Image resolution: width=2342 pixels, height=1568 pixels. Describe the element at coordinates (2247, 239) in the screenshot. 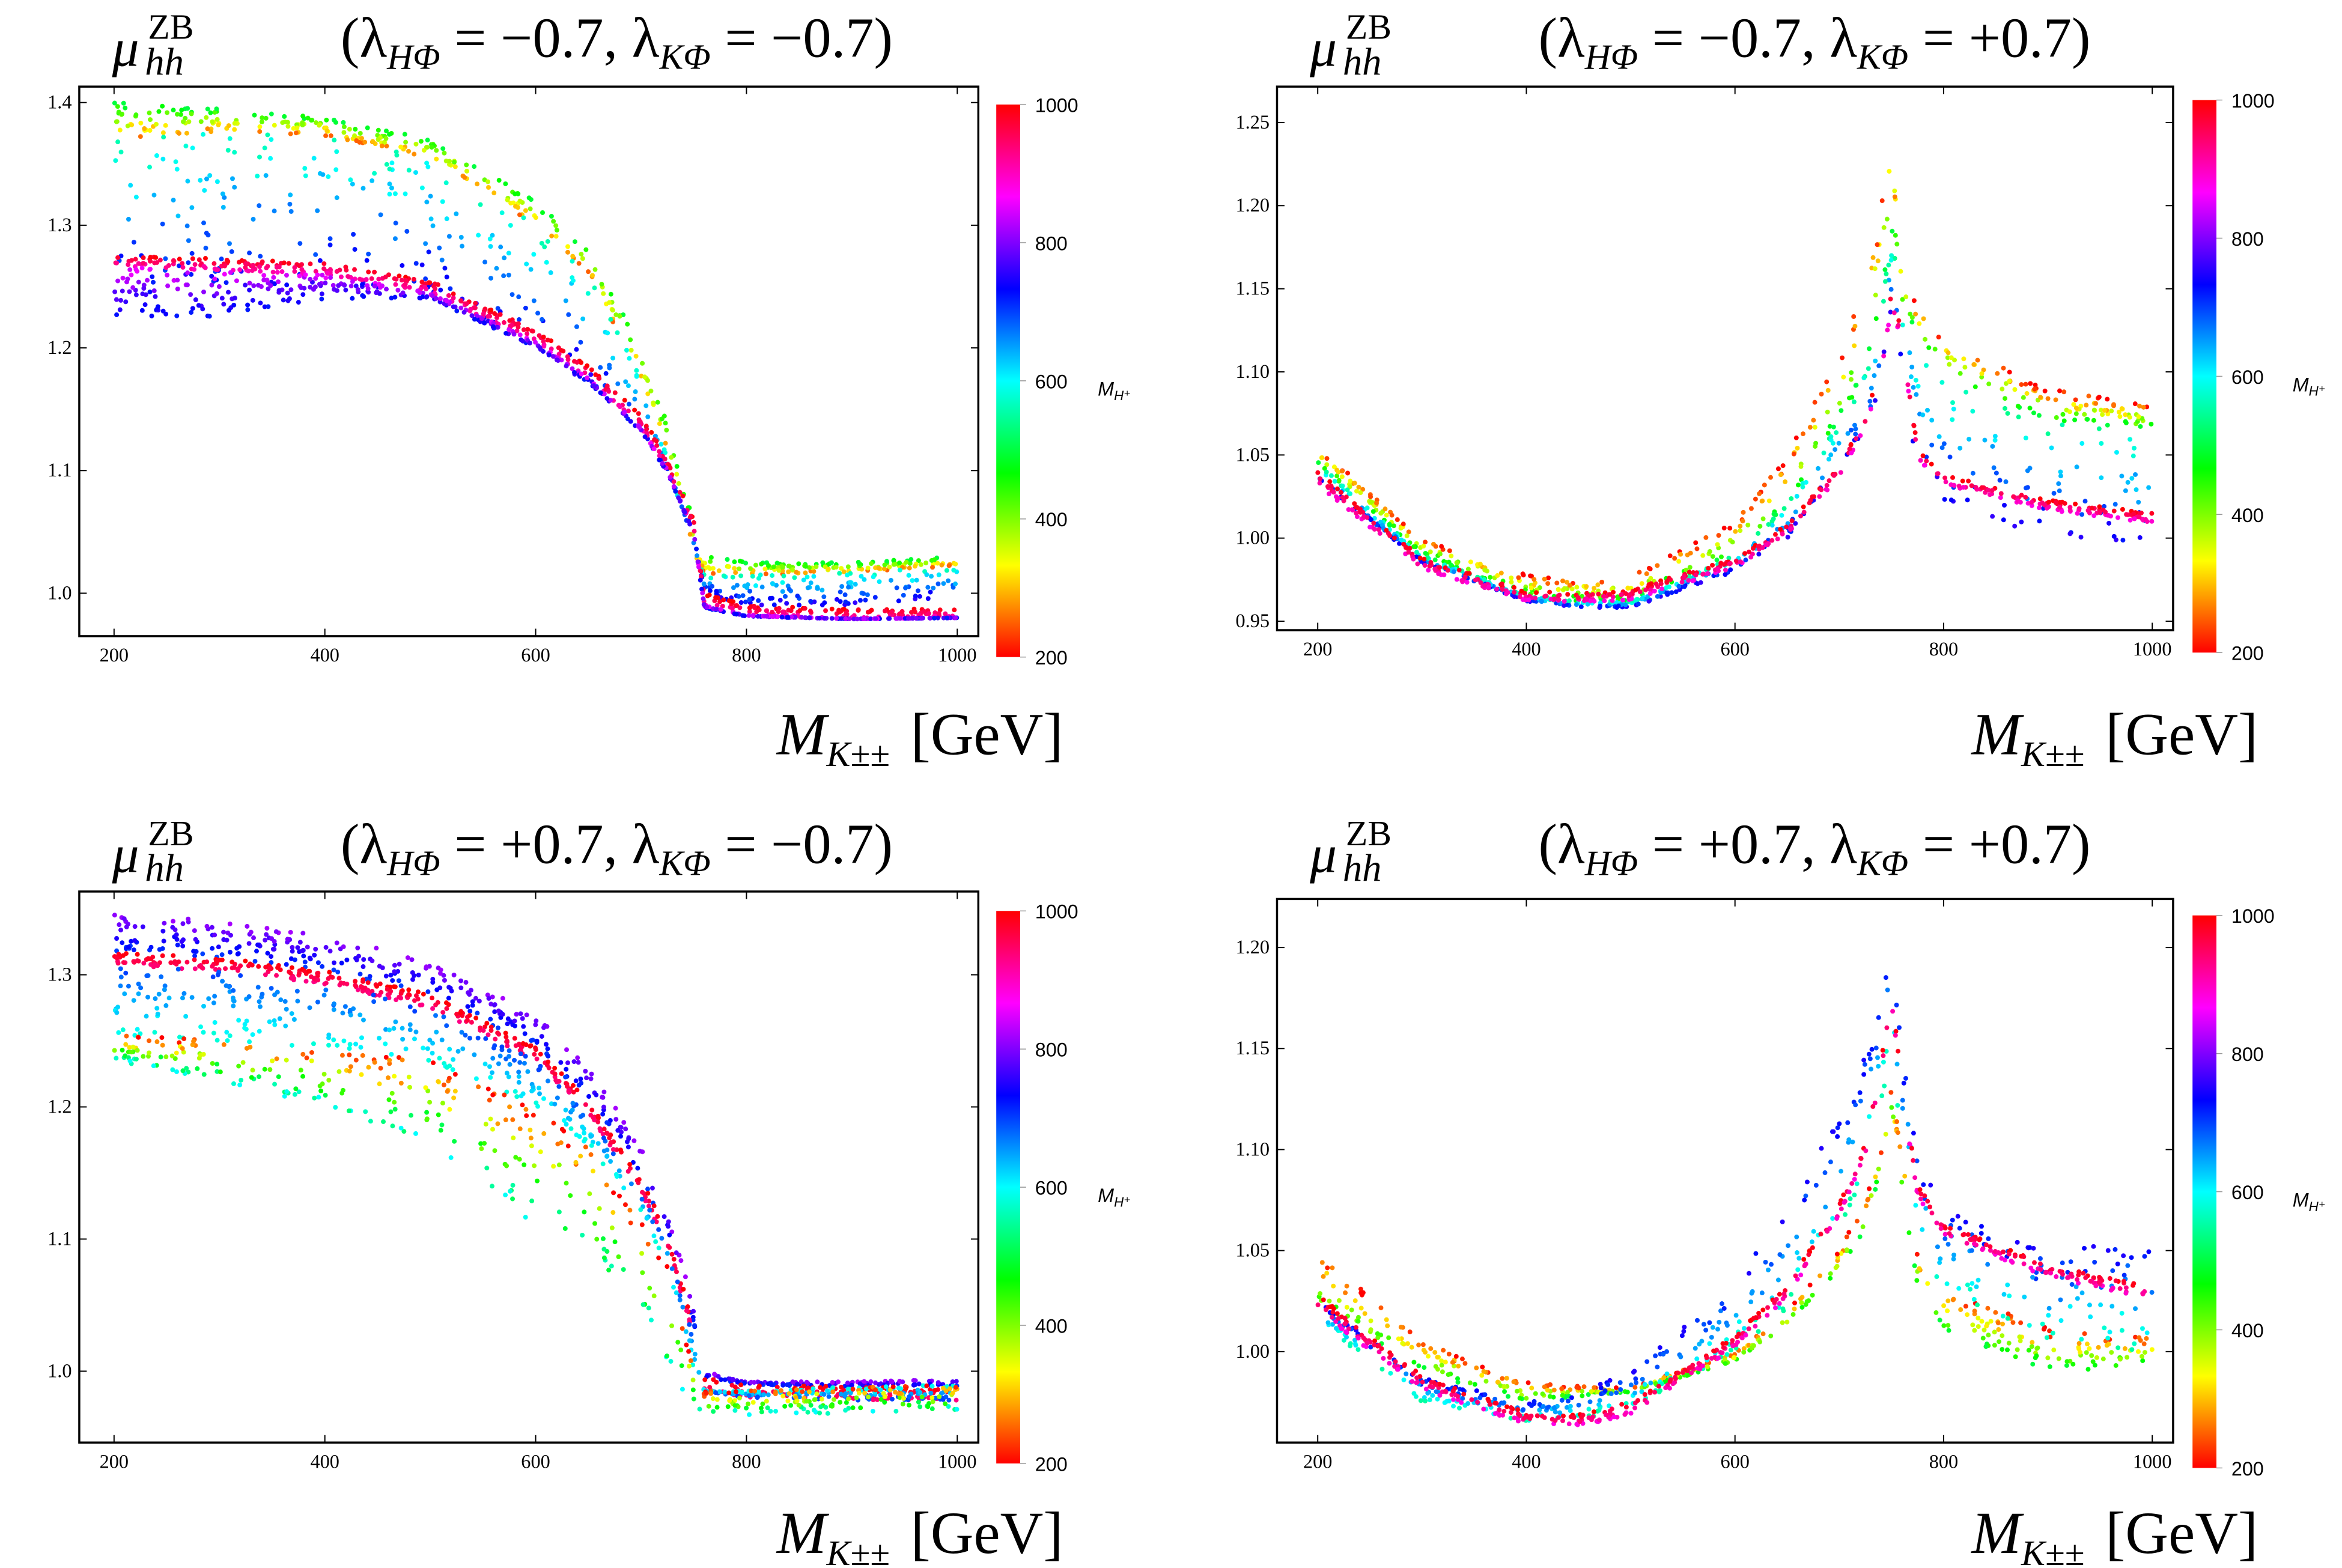

I see `colorbar-tick-label: 800` at that location.